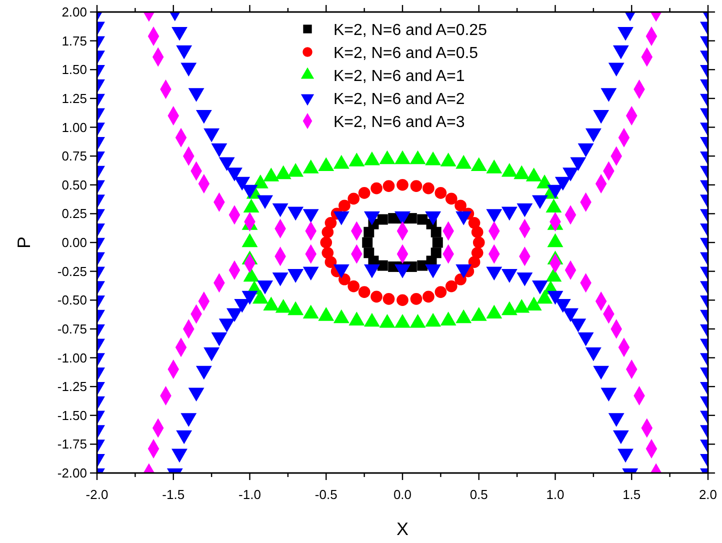 The height and width of the screenshot is (543, 722). What do you see at coordinates (72, 444) in the screenshot?
I see `y-tick-label: -1.75` at bounding box center [72, 444].